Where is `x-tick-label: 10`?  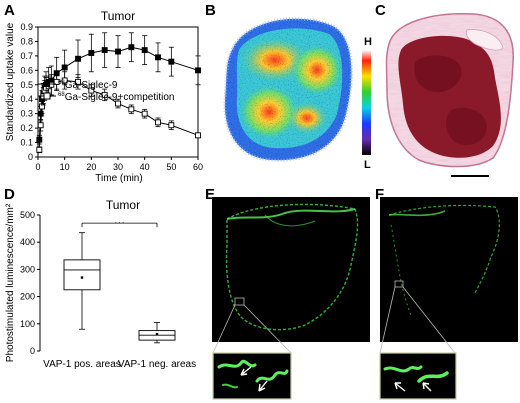
x-tick-label: 10 is located at coordinates (65, 167).